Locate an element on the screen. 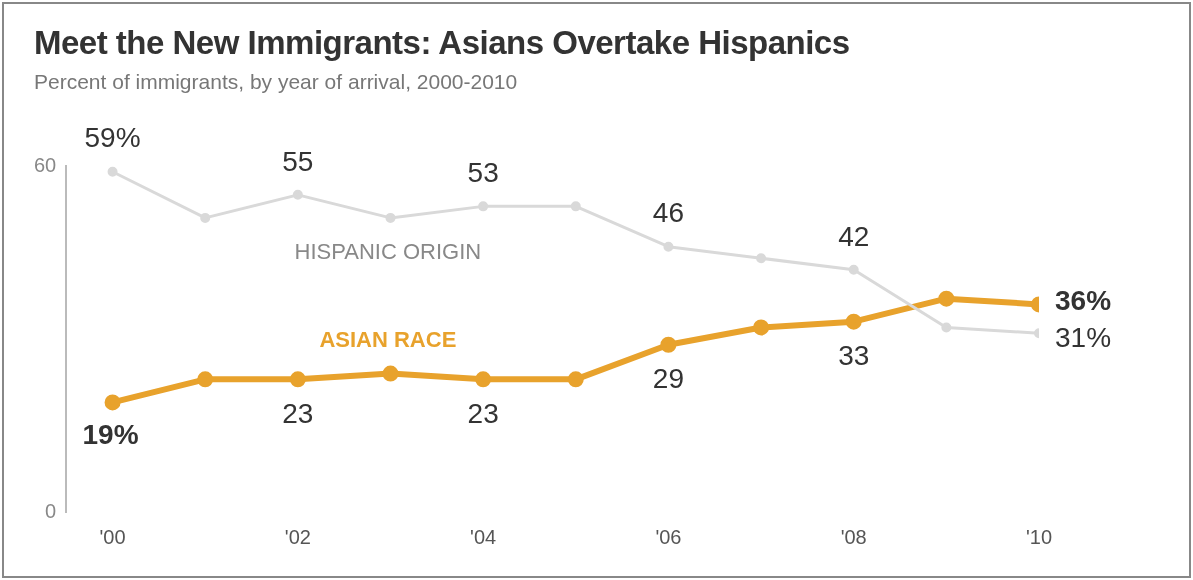 This screenshot has width=1193, height=580. data-label: 31% is located at coordinates (1083, 337).